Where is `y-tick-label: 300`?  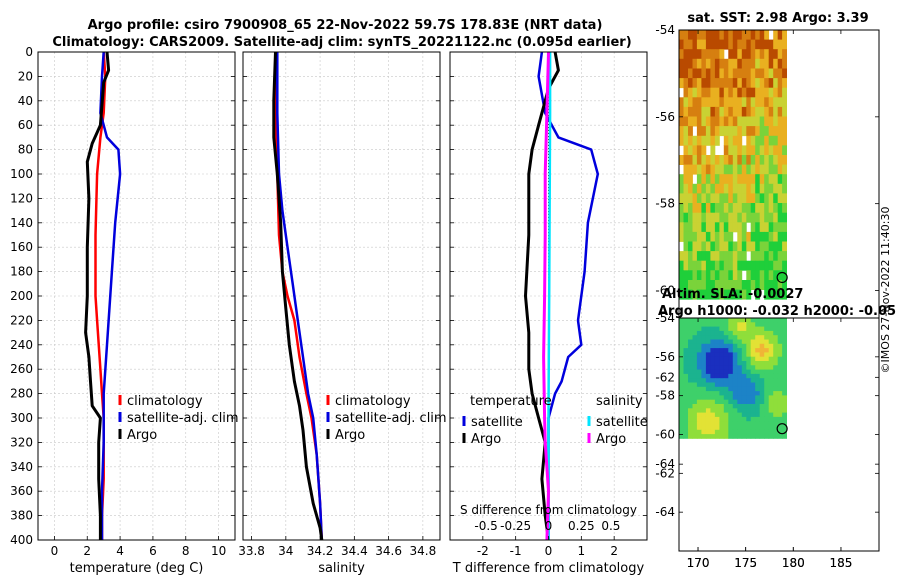 y-tick-label: 300 is located at coordinates (21, 418).